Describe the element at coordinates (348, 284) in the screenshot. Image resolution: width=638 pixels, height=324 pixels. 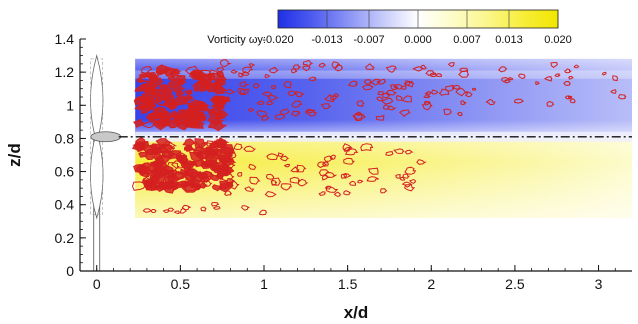
I see `x-tick-label: 1.5` at that location.